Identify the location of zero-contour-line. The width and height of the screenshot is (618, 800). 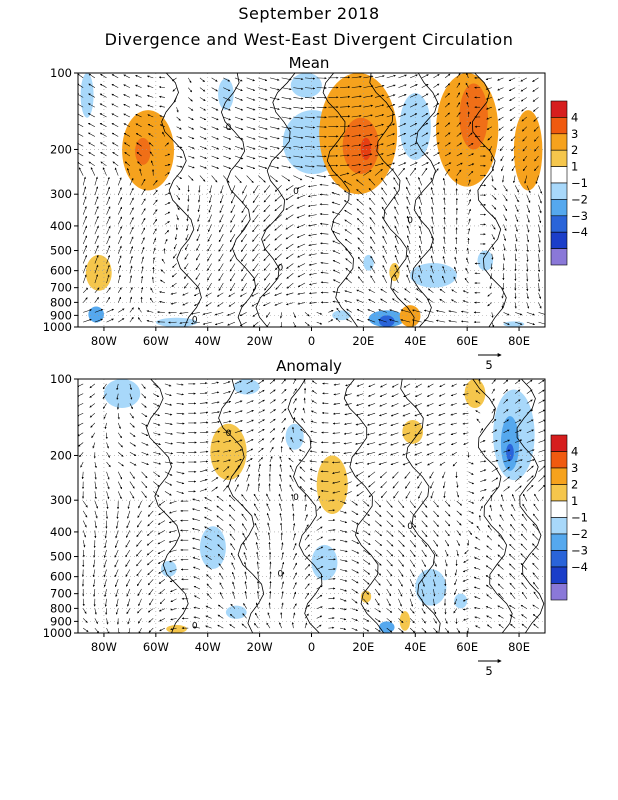
(530, 506).